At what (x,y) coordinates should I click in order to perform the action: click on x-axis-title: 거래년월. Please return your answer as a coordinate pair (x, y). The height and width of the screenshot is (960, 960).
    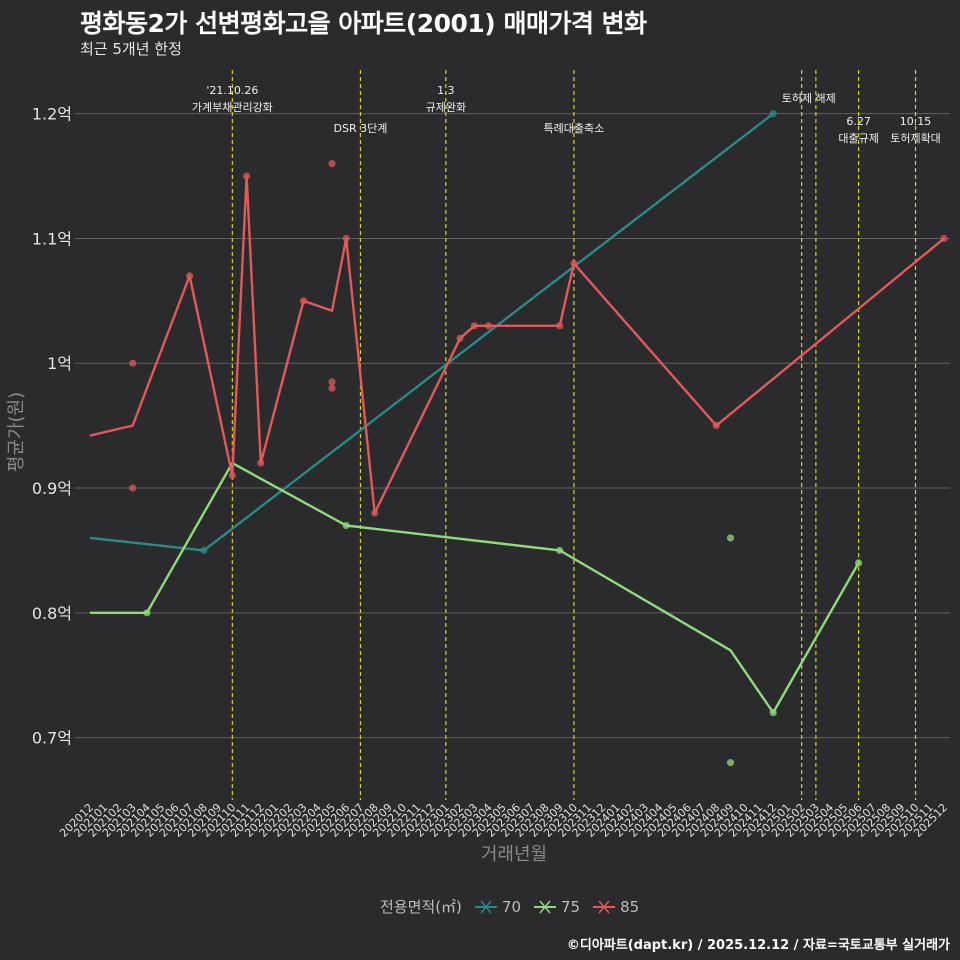
    Looking at the image, I should click on (514, 854).